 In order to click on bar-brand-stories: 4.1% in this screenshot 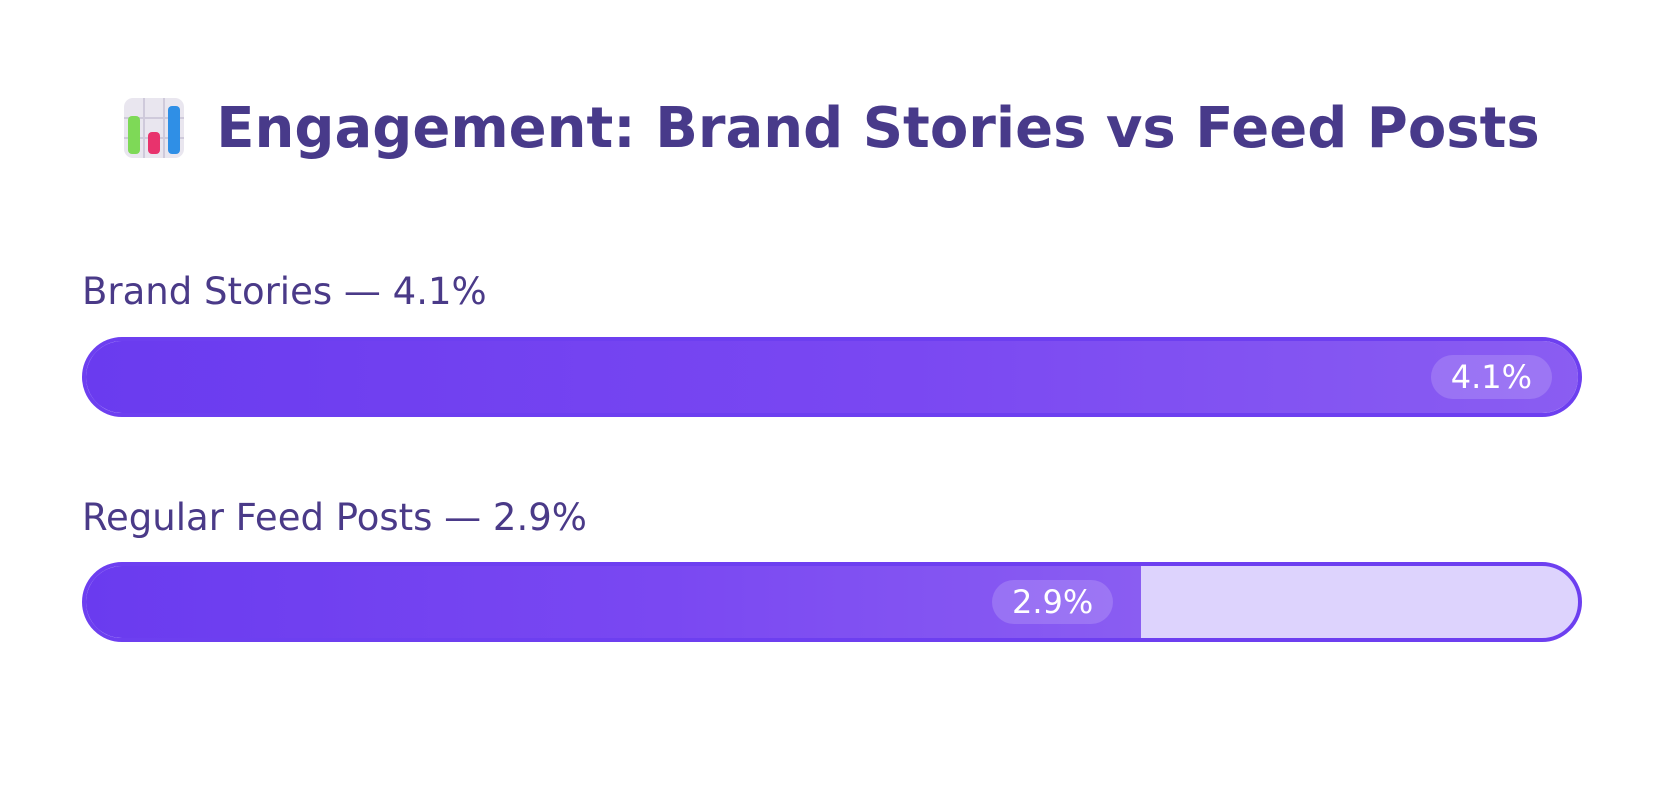, I will do `click(832, 377)`.